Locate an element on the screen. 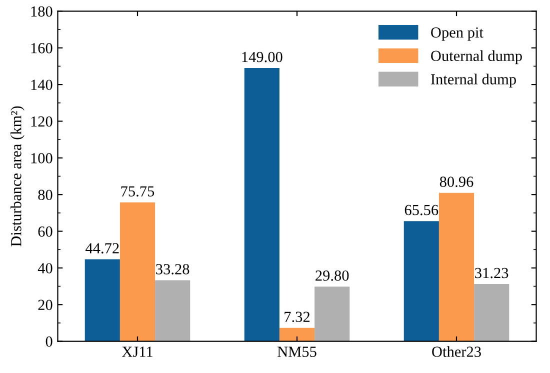 The image size is (550, 373). data-label: 44.72 is located at coordinates (102, 248).